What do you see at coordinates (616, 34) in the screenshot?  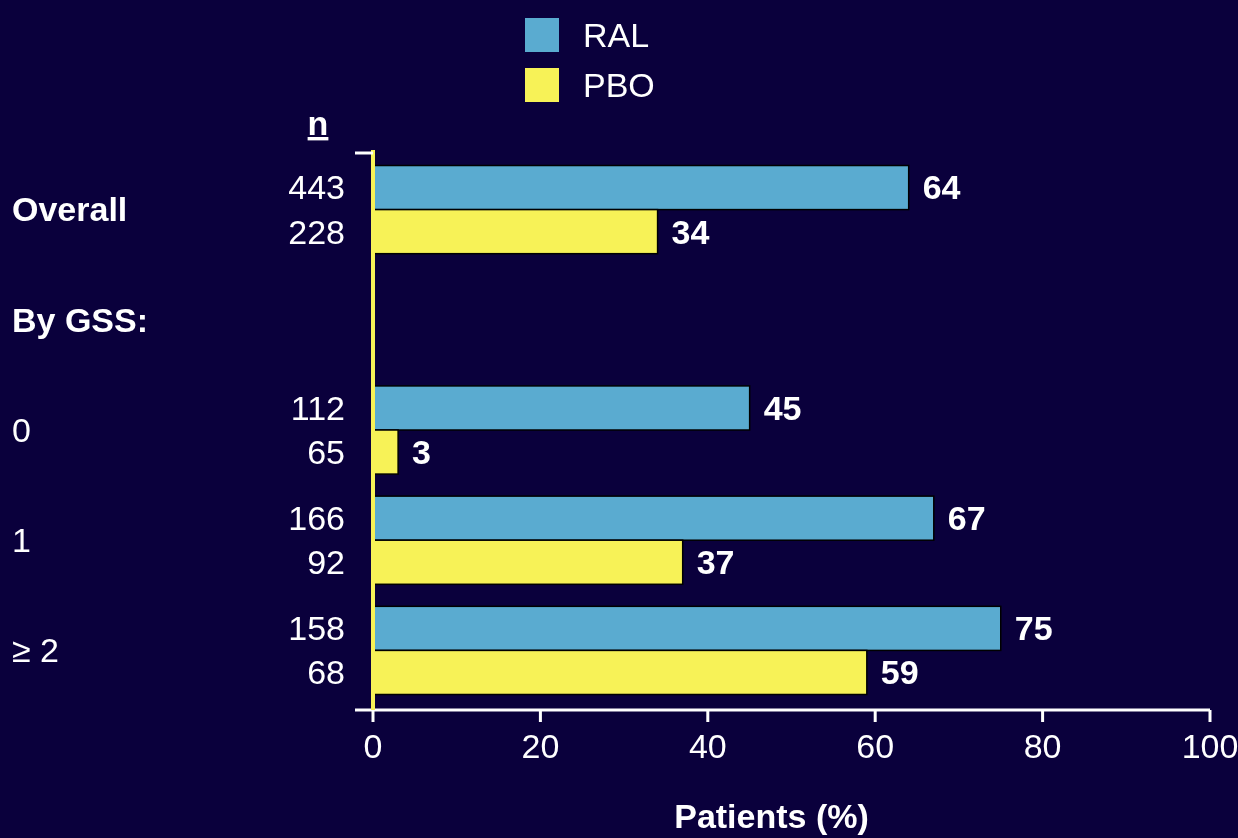 I see `legend-label: RAL` at bounding box center [616, 34].